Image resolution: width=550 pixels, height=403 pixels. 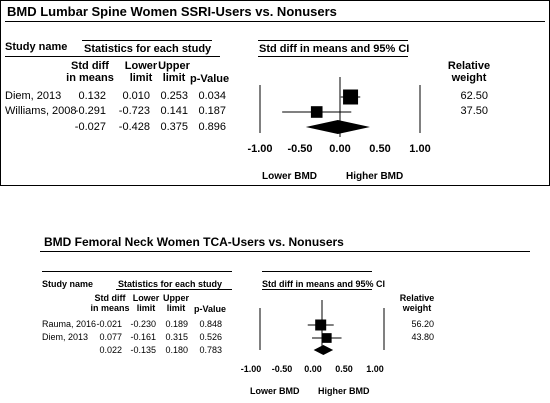 I want to click on pooled-lower-limit: -0.135, so click(x=143, y=350).